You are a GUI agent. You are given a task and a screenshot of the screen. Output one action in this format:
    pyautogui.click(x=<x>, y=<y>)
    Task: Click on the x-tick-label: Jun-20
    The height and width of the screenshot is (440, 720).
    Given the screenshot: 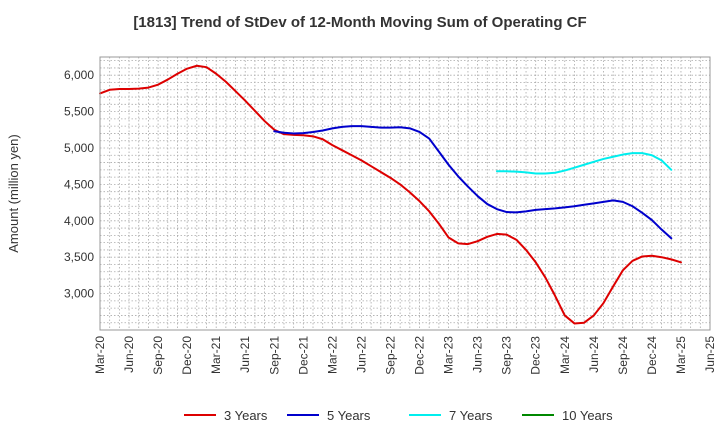 What is the action you would take?
    pyautogui.click(x=129, y=354)
    